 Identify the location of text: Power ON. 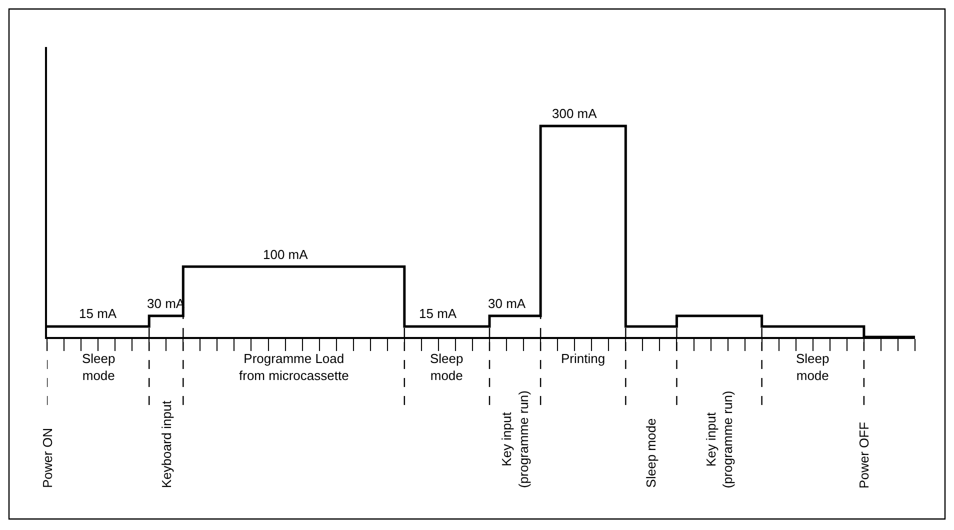
(47, 458).